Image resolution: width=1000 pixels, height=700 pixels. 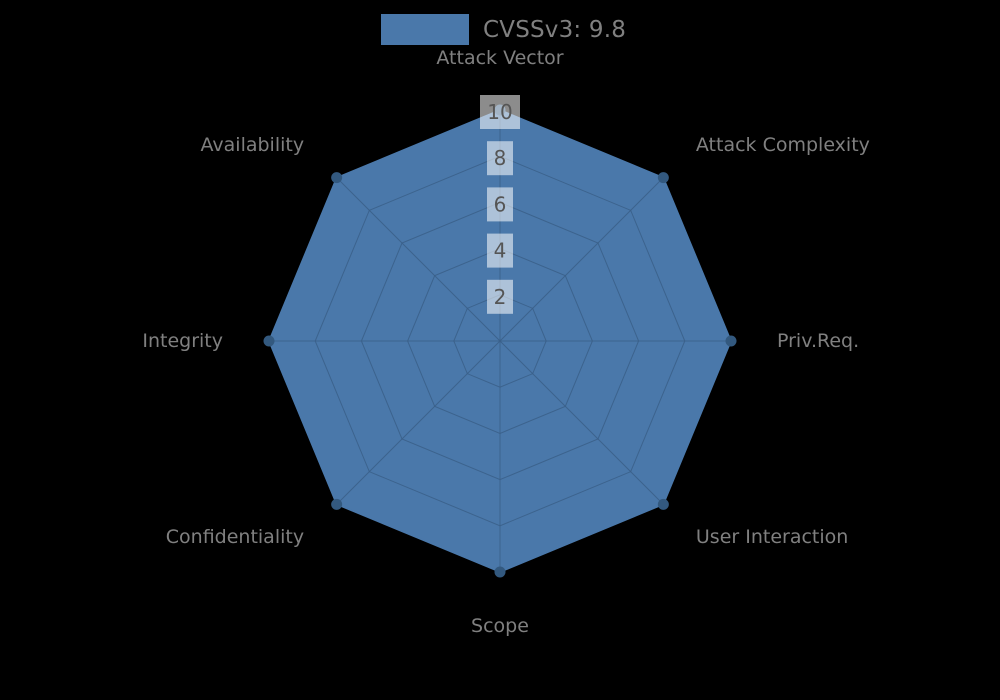 I want to click on radar-axis-label: Attack Vector, so click(x=499, y=58).